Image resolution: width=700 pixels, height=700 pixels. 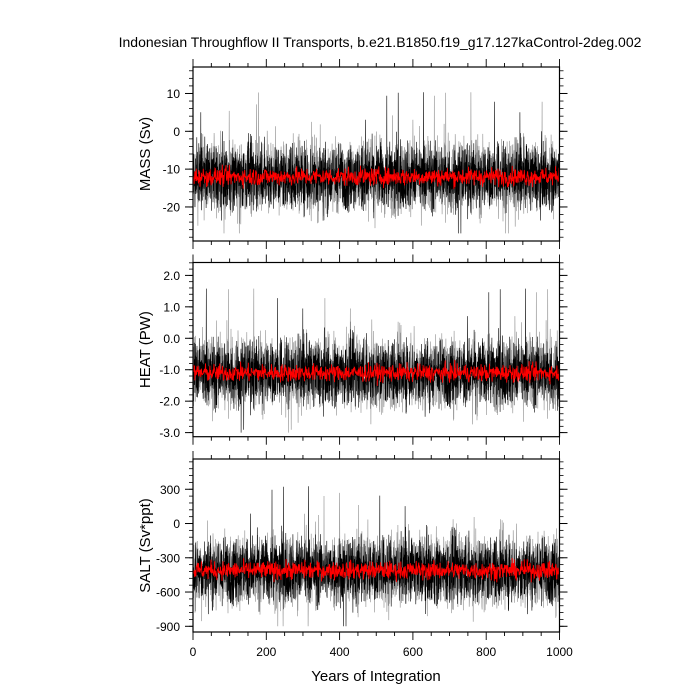 What do you see at coordinates (172, 170) in the screenshot?
I see `y-tick-label: -10` at bounding box center [172, 170].